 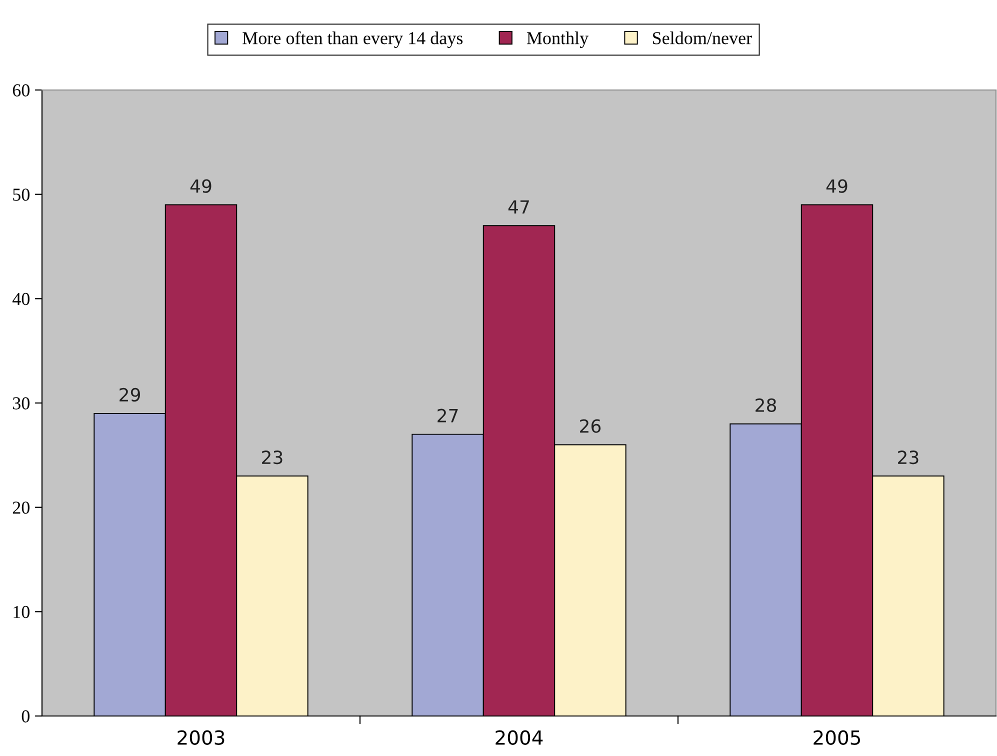 What do you see at coordinates (21, 508) in the screenshot?
I see `y-tick-label: 20` at bounding box center [21, 508].